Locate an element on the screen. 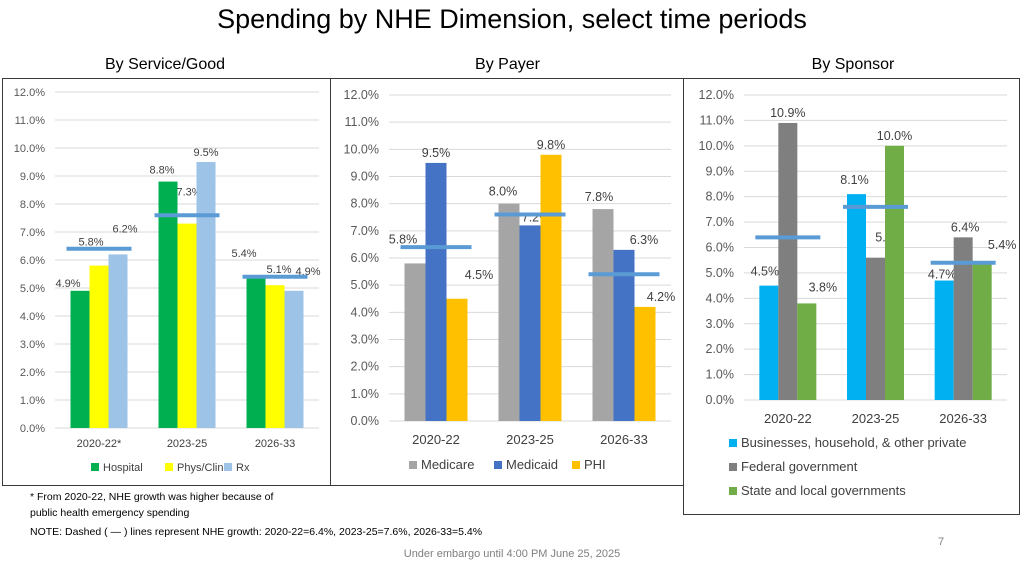 Image resolution: width=1024 pixels, height=563 pixels. legend-label: Hospital is located at coordinates (123, 468).